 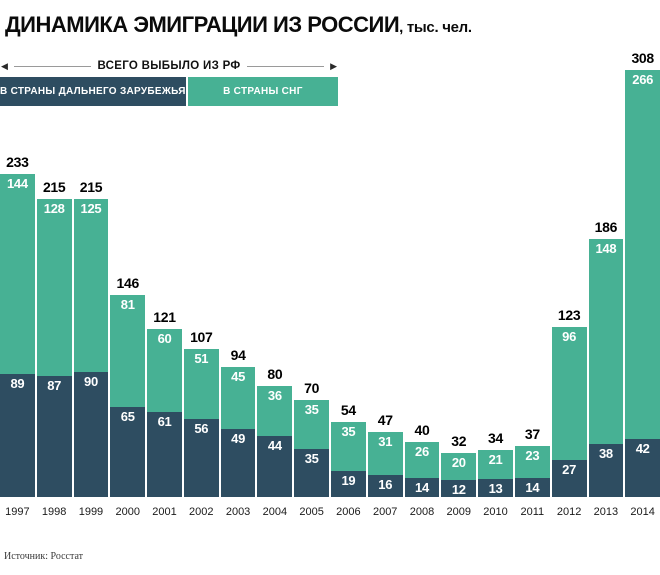 What do you see at coordinates (164, 422) in the screenshot?
I see `far-abroad-value-label: 61` at bounding box center [164, 422].